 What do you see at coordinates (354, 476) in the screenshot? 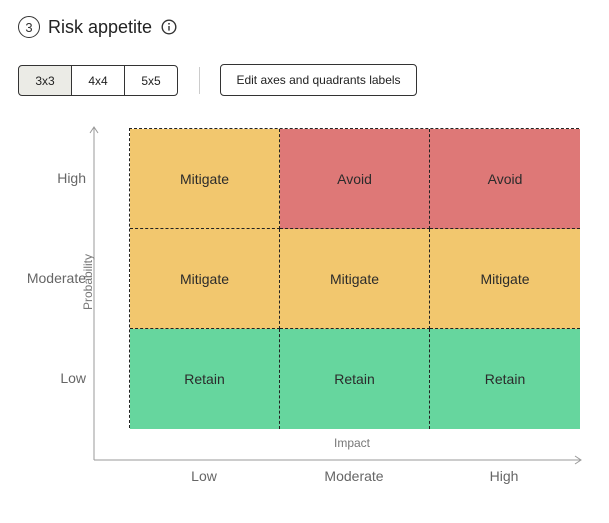
I see `column-label-moderate: Moderate` at bounding box center [354, 476].